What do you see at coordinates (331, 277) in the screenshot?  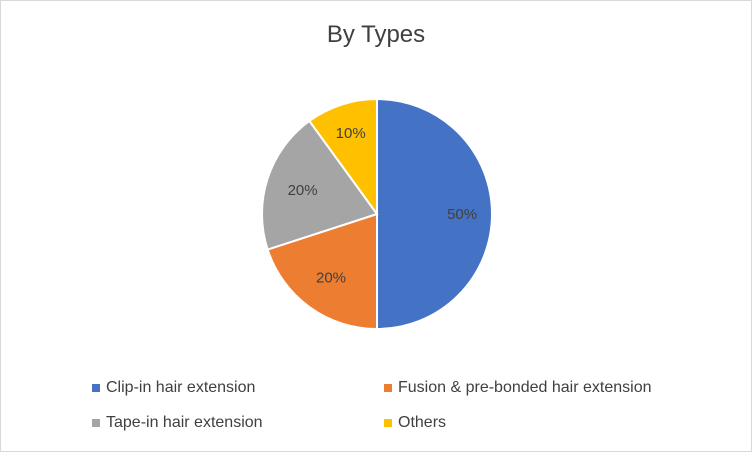 I see `data-label-1: 20%` at bounding box center [331, 277].